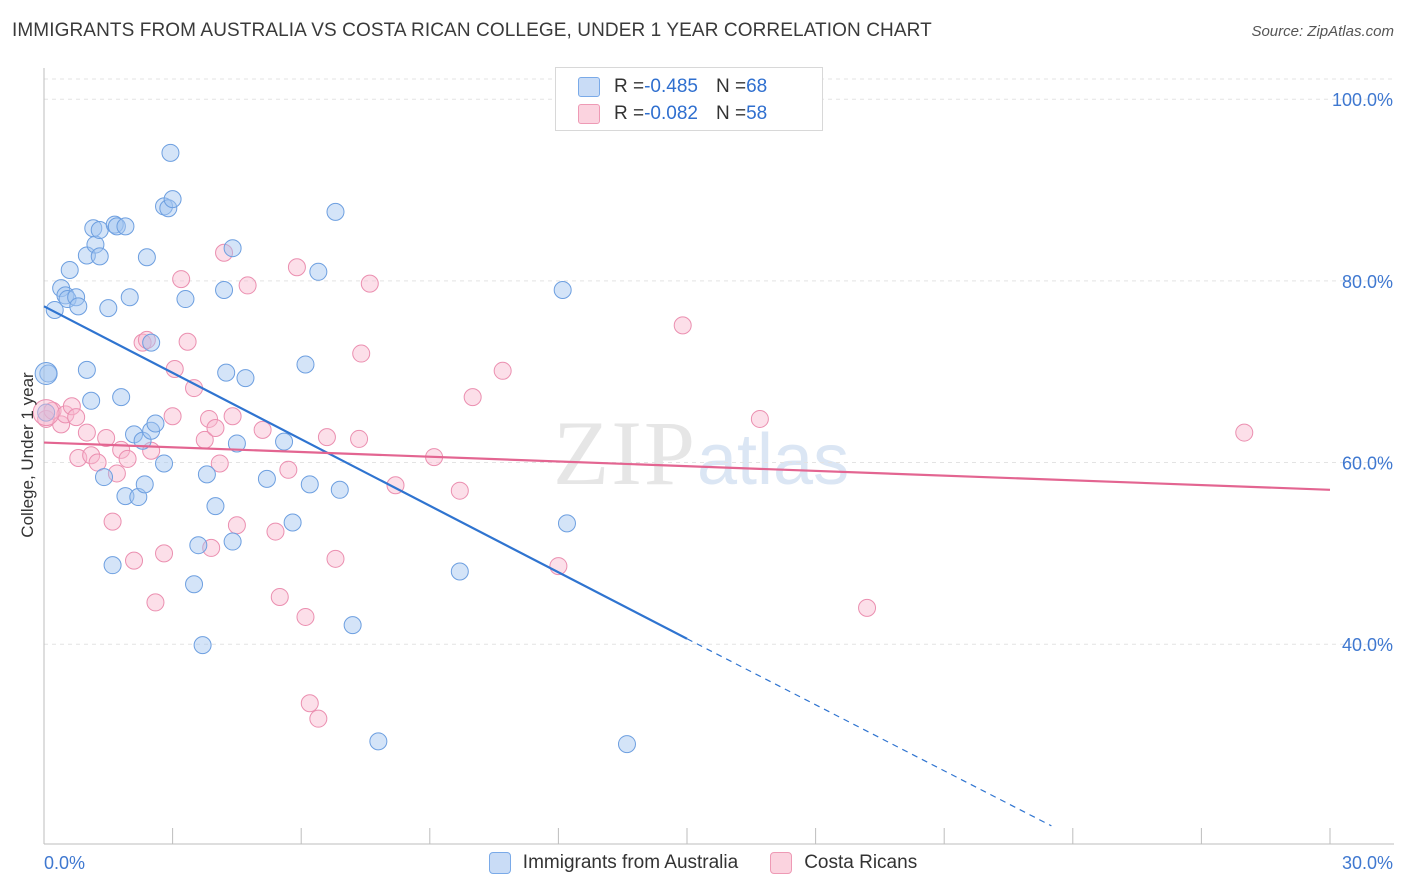 The height and width of the screenshot is (892, 1406). I want to click on legend-label-costa-rican: Costa Ricans, so click(861, 862).